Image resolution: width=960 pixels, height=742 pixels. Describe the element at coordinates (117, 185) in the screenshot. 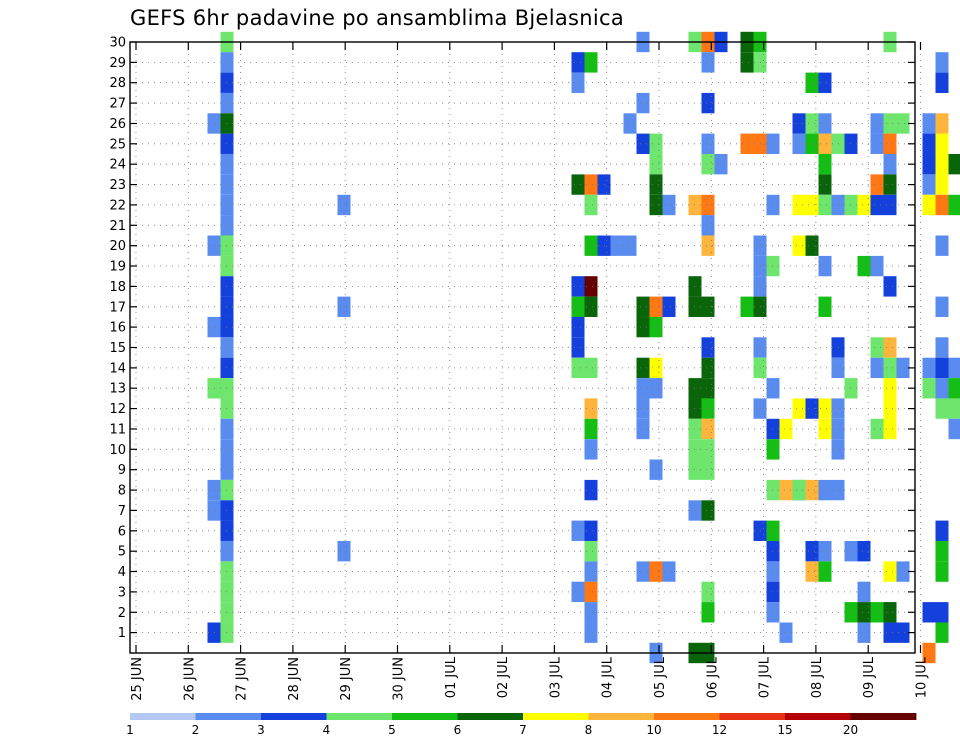

I see `y-tick-label: 23` at that location.